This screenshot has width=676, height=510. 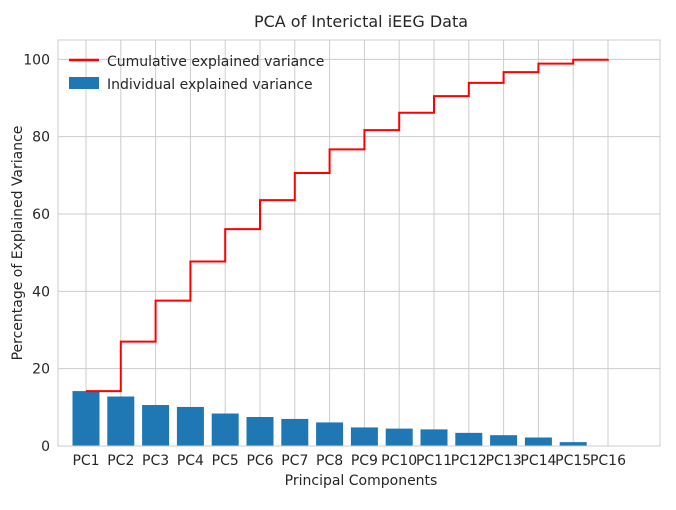 I want to click on x-tick-label: PC9, so click(x=364, y=461).